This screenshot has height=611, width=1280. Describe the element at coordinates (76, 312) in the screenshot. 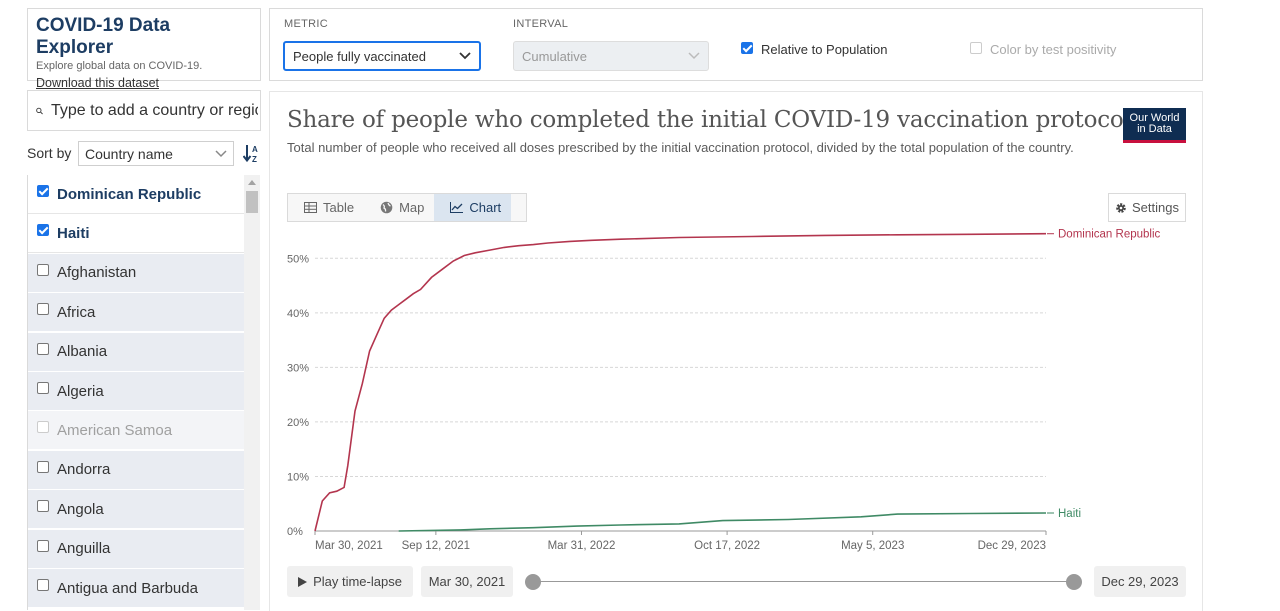

I see `country-name: Africa` at that location.